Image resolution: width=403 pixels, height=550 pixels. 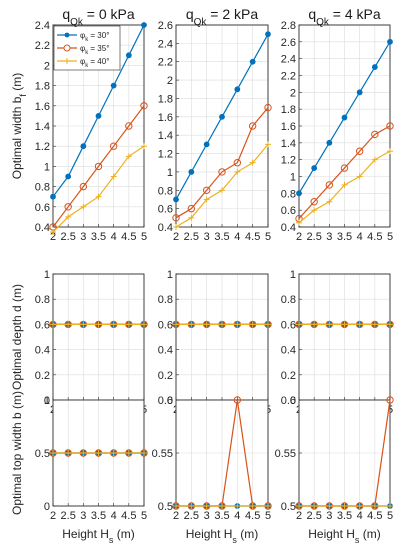 What do you see at coordinates (337, 342) in the screenshot?
I see `subplot-r1-c2: 00.20.40.60.8122.533.544.55` at bounding box center [337, 342].